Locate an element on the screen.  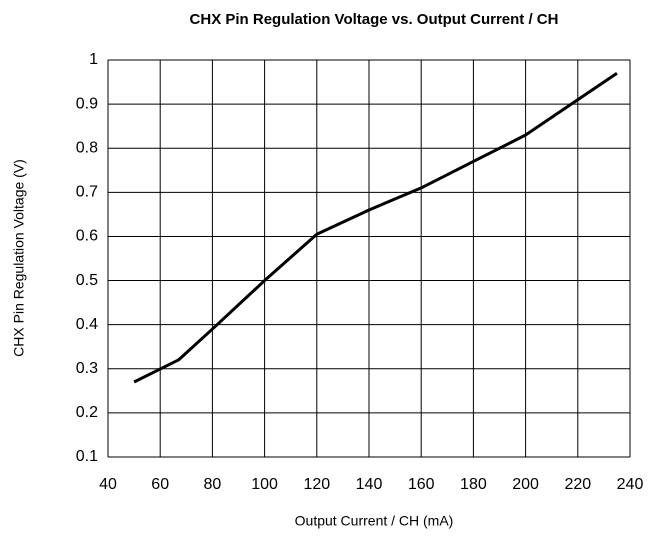
x-tick-label: 60 is located at coordinates (160, 484).